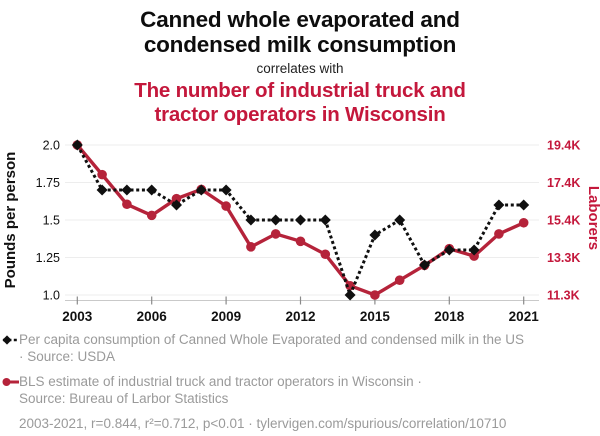  I want to click on circle-solid-marker-icon, so click(10, 382).